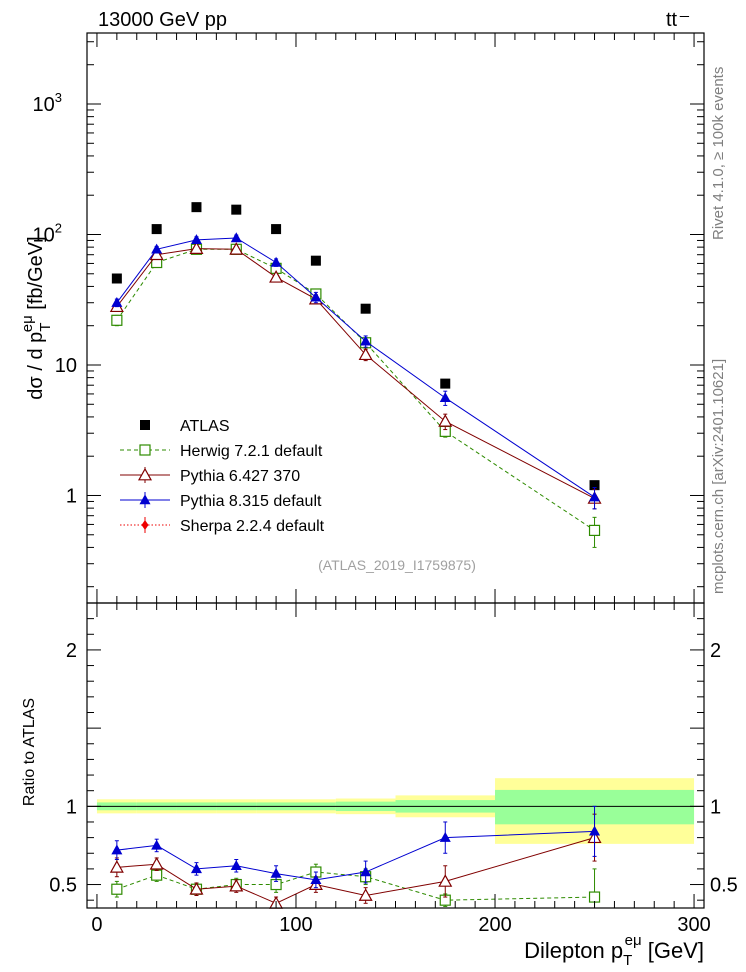  I want to click on legend-item-atlas: ATLAS, so click(185, 426).